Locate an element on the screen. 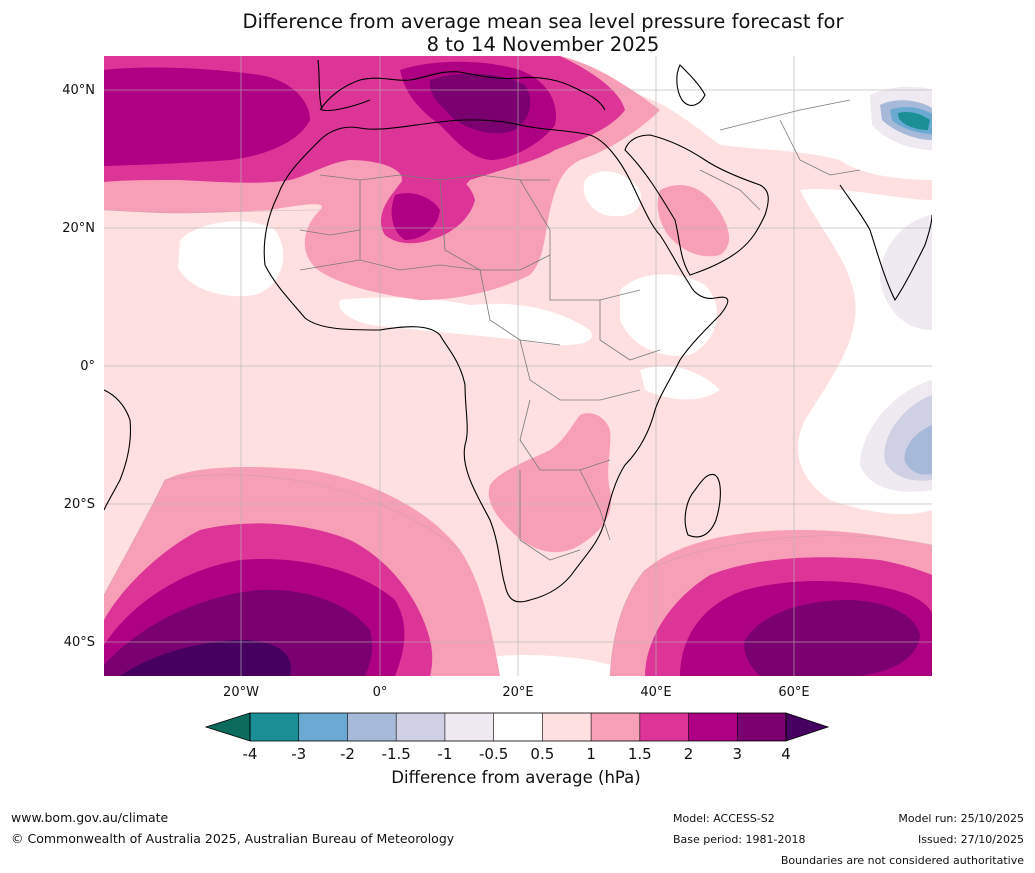 The height and width of the screenshot is (873, 1035). field-pink-southern-africa is located at coordinates (550, 483).